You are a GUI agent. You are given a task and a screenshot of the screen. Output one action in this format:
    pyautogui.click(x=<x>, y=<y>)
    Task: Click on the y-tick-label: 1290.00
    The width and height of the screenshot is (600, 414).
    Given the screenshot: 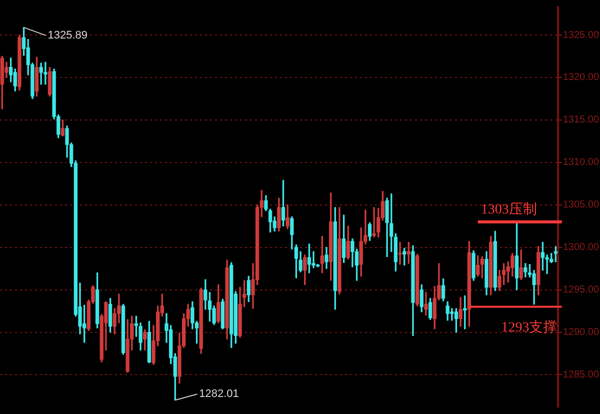 What is the action you would take?
    pyautogui.click(x=581, y=332)
    